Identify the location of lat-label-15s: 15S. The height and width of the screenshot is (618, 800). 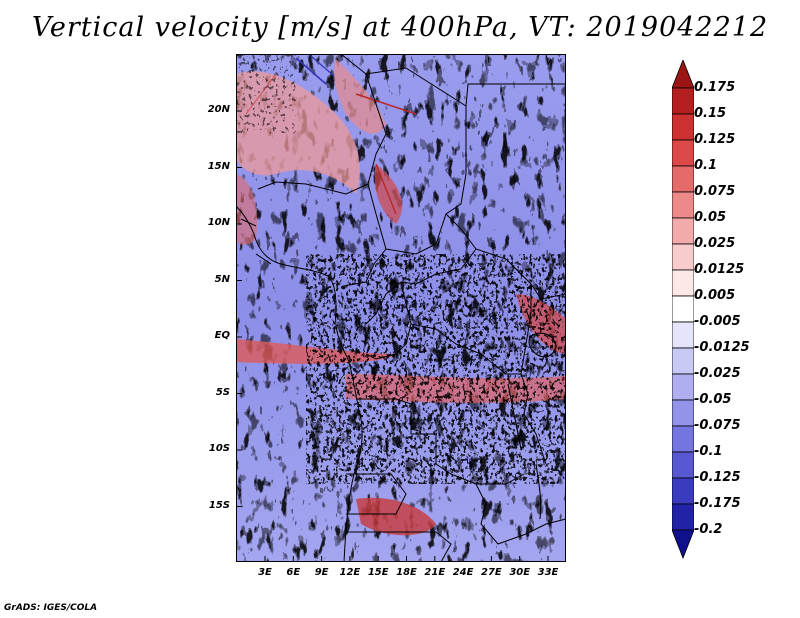
(219, 505).